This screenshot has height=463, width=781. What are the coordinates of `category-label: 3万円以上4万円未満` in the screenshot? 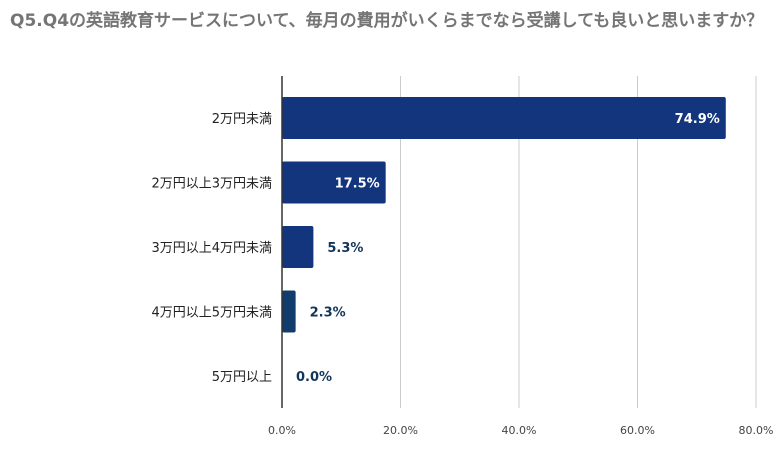 It's located at (211, 248).